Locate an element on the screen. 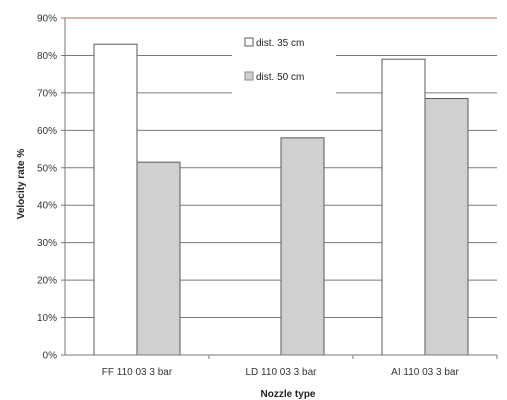  y-tick-label: 60% is located at coordinates (47, 131).